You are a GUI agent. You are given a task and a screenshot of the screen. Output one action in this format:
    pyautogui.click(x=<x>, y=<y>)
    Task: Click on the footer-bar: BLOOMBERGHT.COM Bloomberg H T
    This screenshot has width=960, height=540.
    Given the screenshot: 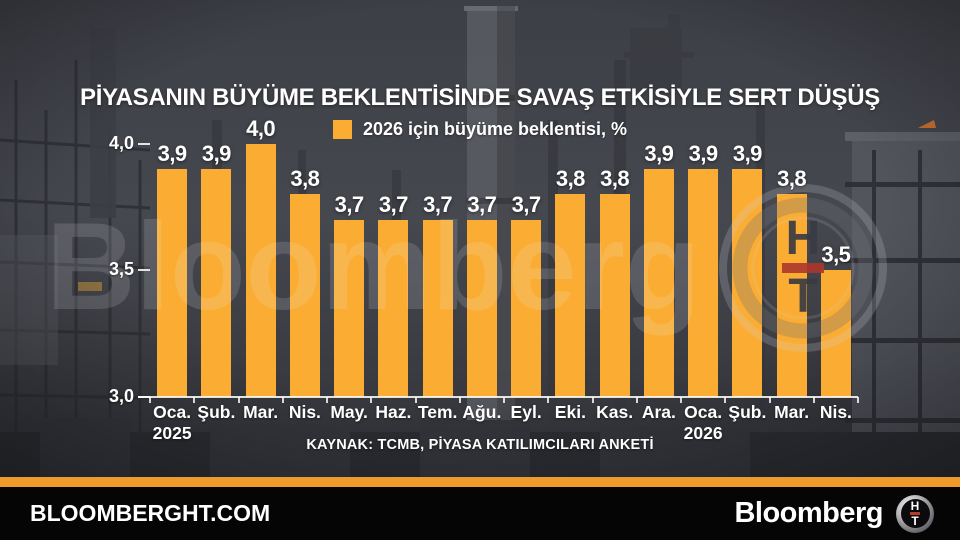 What is the action you would take?
    pyautogui.click(x=480, y=513)
    